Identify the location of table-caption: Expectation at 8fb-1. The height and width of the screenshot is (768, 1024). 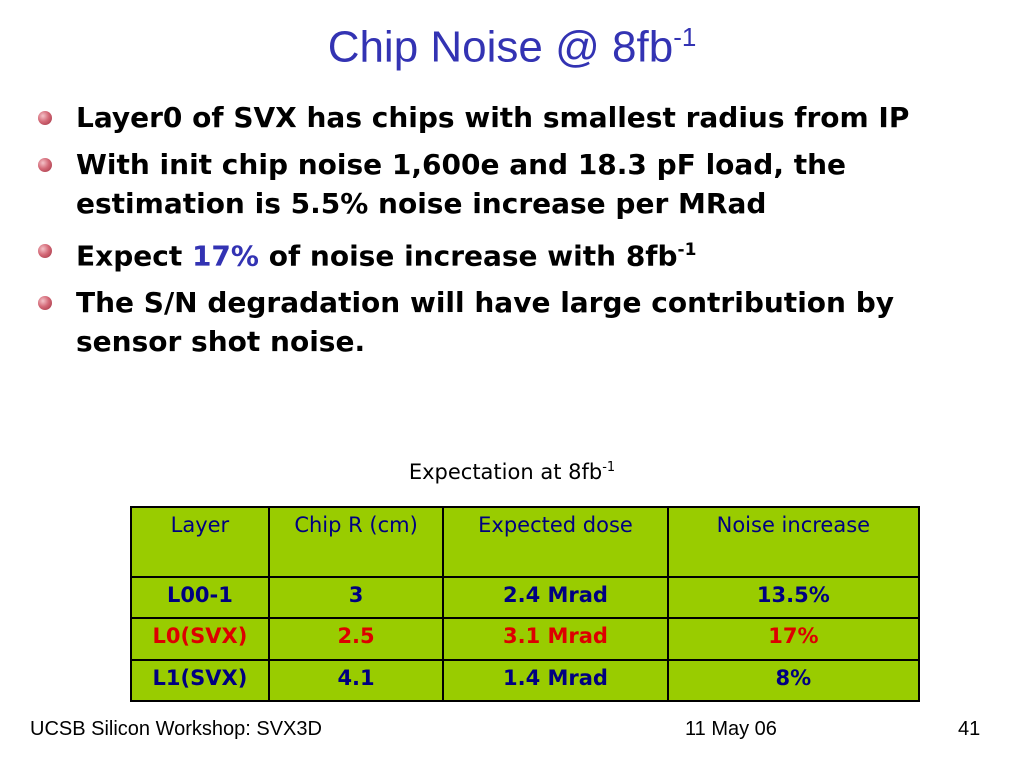
(512, 472).